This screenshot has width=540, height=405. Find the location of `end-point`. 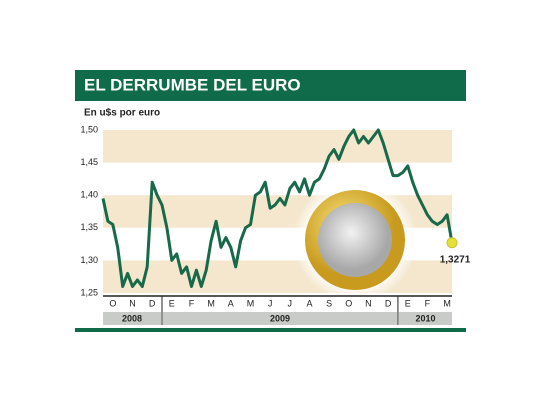

end-point is located at coordinates (452, 243).